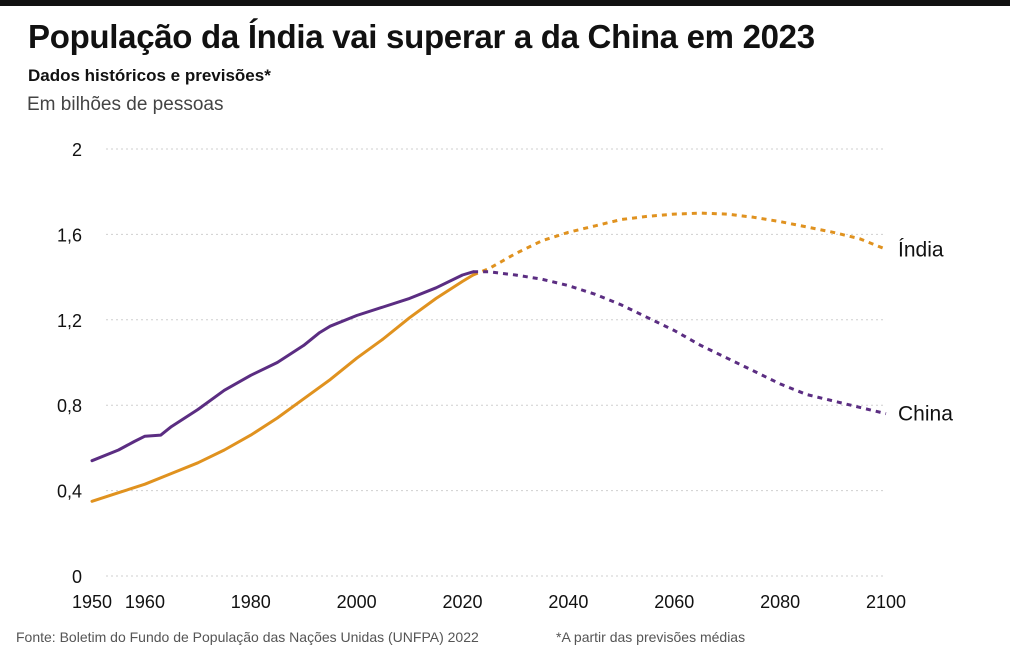 The width and height of the screenshot is (1024, 665). I want to click on series-line-india-projection, so click(679, 244).